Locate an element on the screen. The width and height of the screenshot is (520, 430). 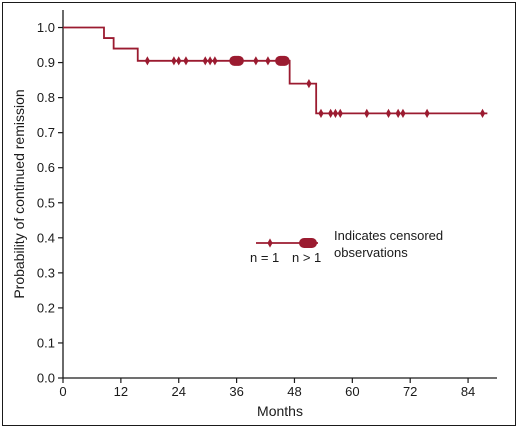
legend-single-label: n = 1 is located at coordinates (264, 257).